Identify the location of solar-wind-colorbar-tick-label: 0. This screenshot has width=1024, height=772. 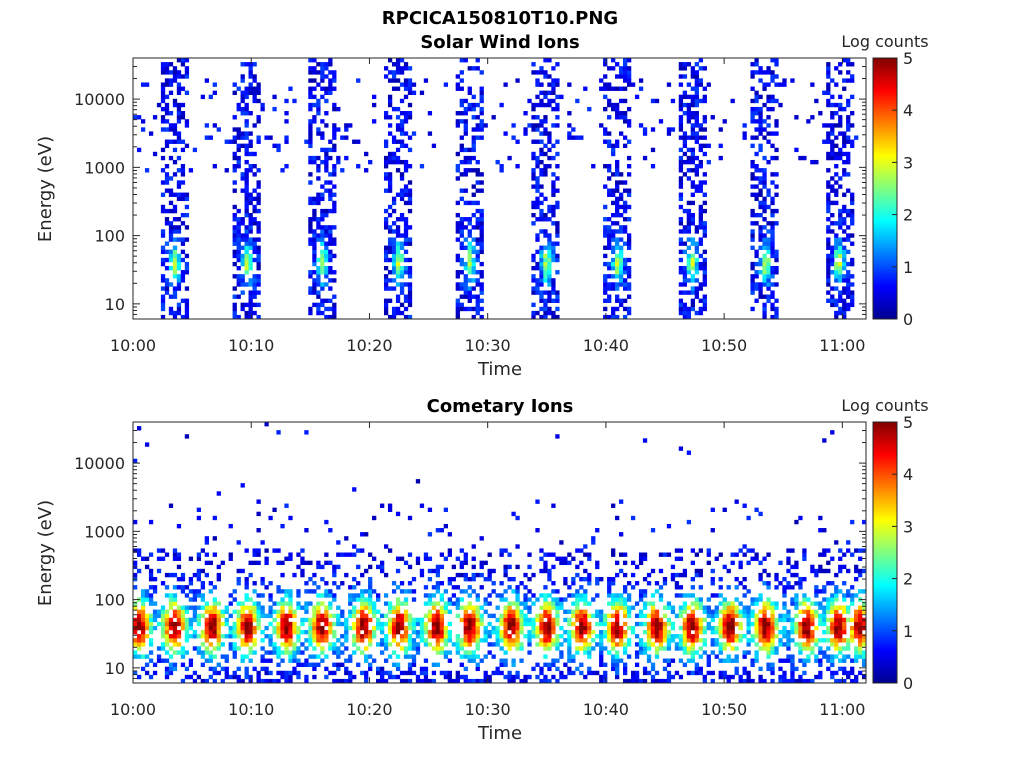
(908, 319).